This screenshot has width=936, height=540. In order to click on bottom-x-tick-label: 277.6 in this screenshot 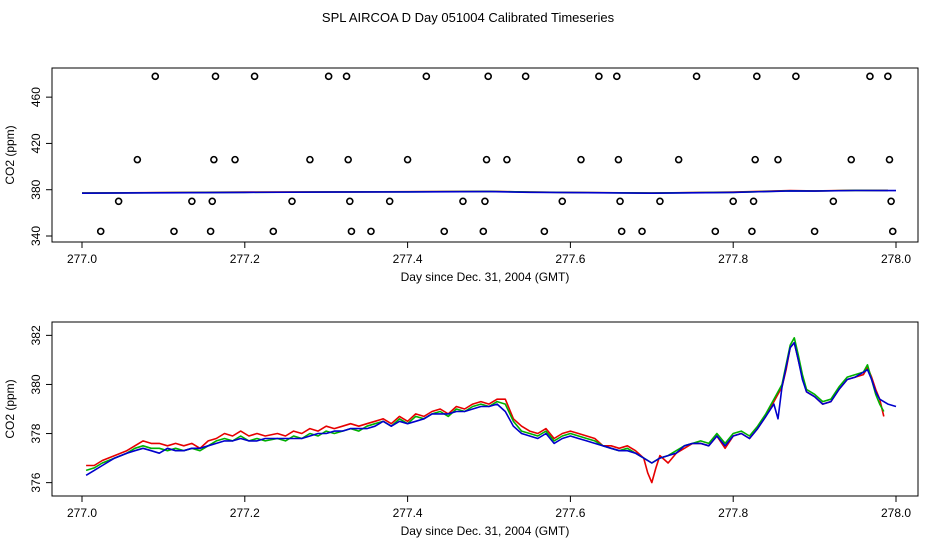, I will do `click(570, 513)`.